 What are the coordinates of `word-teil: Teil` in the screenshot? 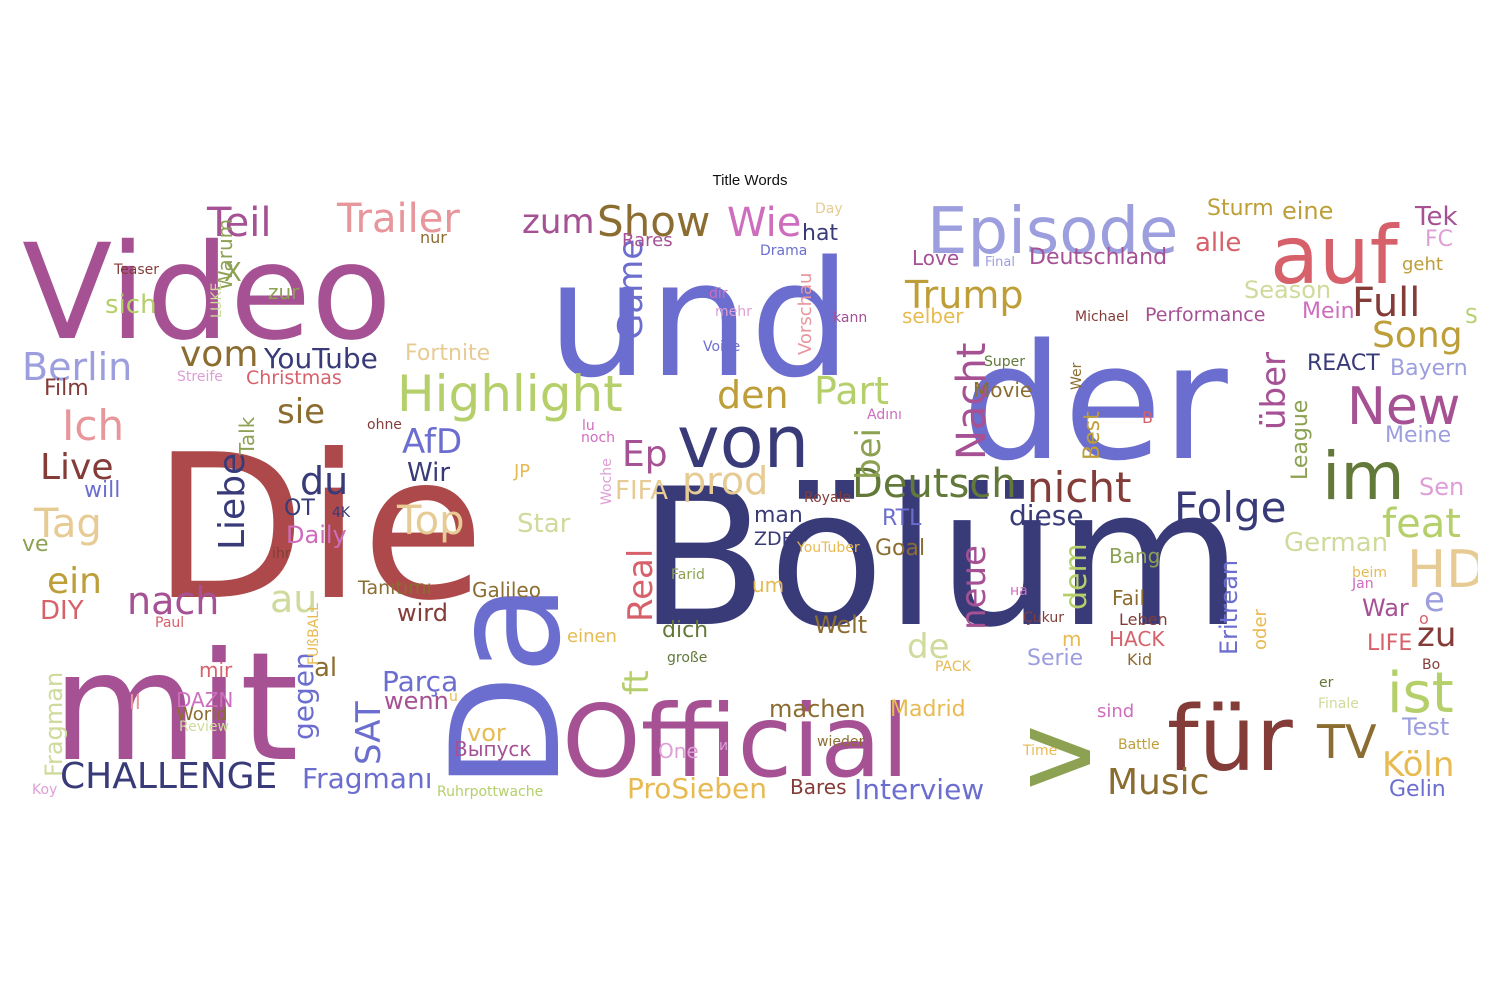 It's located at (239, 222).